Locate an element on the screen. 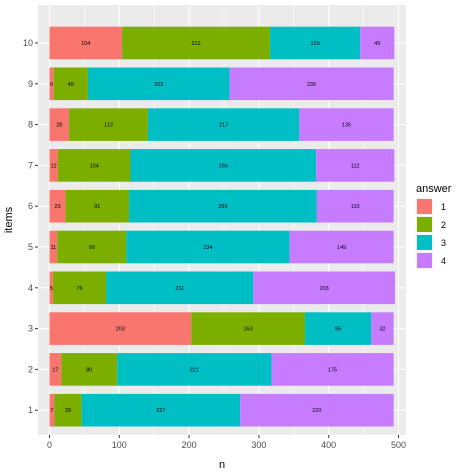 Image resolution: width=474 pixels, height=474 pixels. x-tick-label: 200 is located at coordinates (189, 445).